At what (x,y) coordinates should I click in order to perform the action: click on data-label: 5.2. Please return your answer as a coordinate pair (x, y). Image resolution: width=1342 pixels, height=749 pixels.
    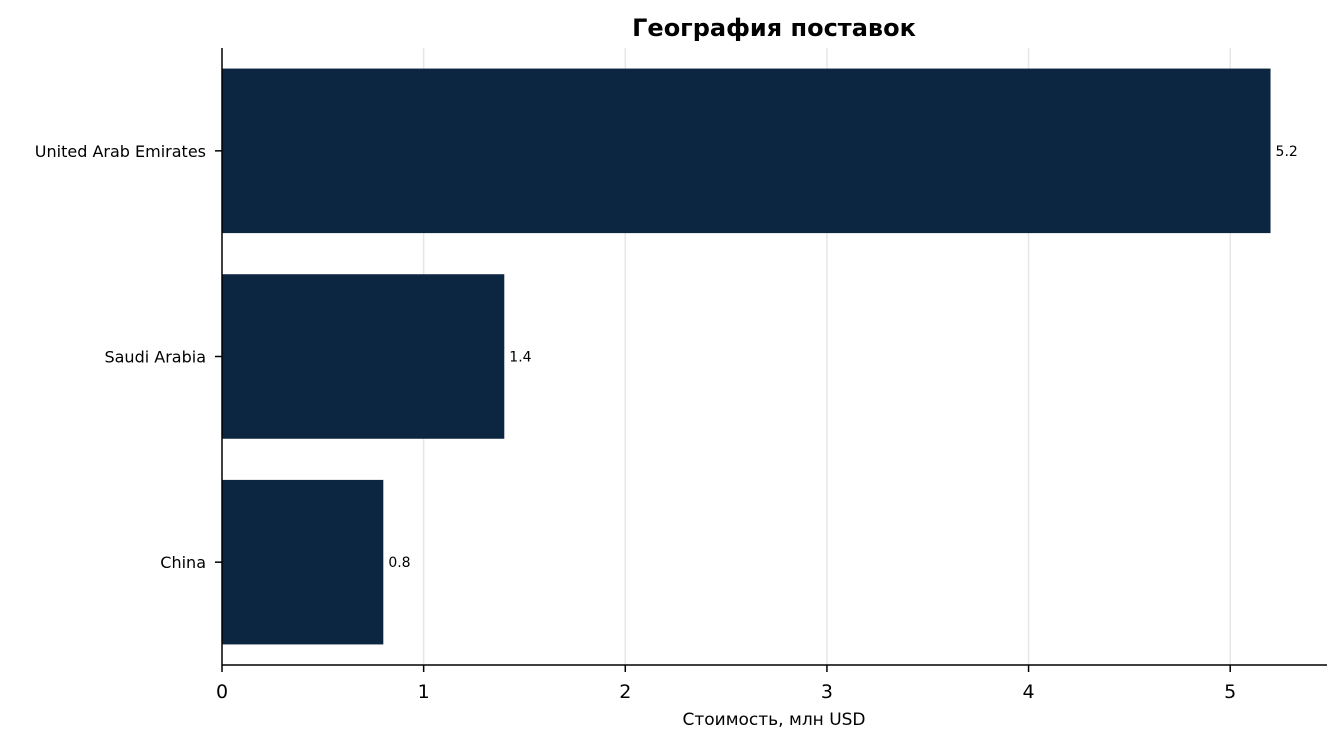
    Looking at the image, I should click on (1287, 152).